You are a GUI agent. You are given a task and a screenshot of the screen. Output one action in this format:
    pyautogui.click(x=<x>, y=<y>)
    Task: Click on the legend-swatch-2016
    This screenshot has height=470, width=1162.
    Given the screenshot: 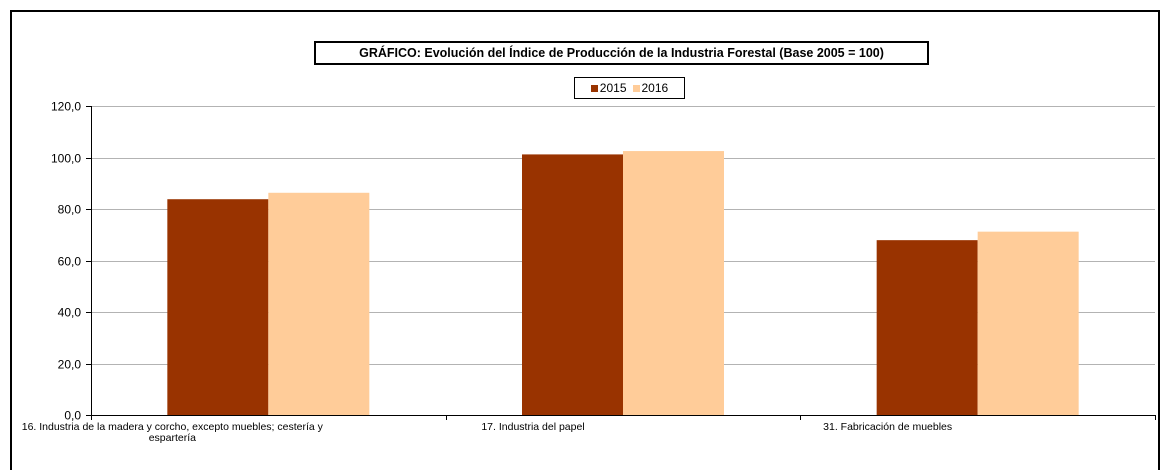 What is the action you would take?
    pyautogui.click(x=636, y=88)
    